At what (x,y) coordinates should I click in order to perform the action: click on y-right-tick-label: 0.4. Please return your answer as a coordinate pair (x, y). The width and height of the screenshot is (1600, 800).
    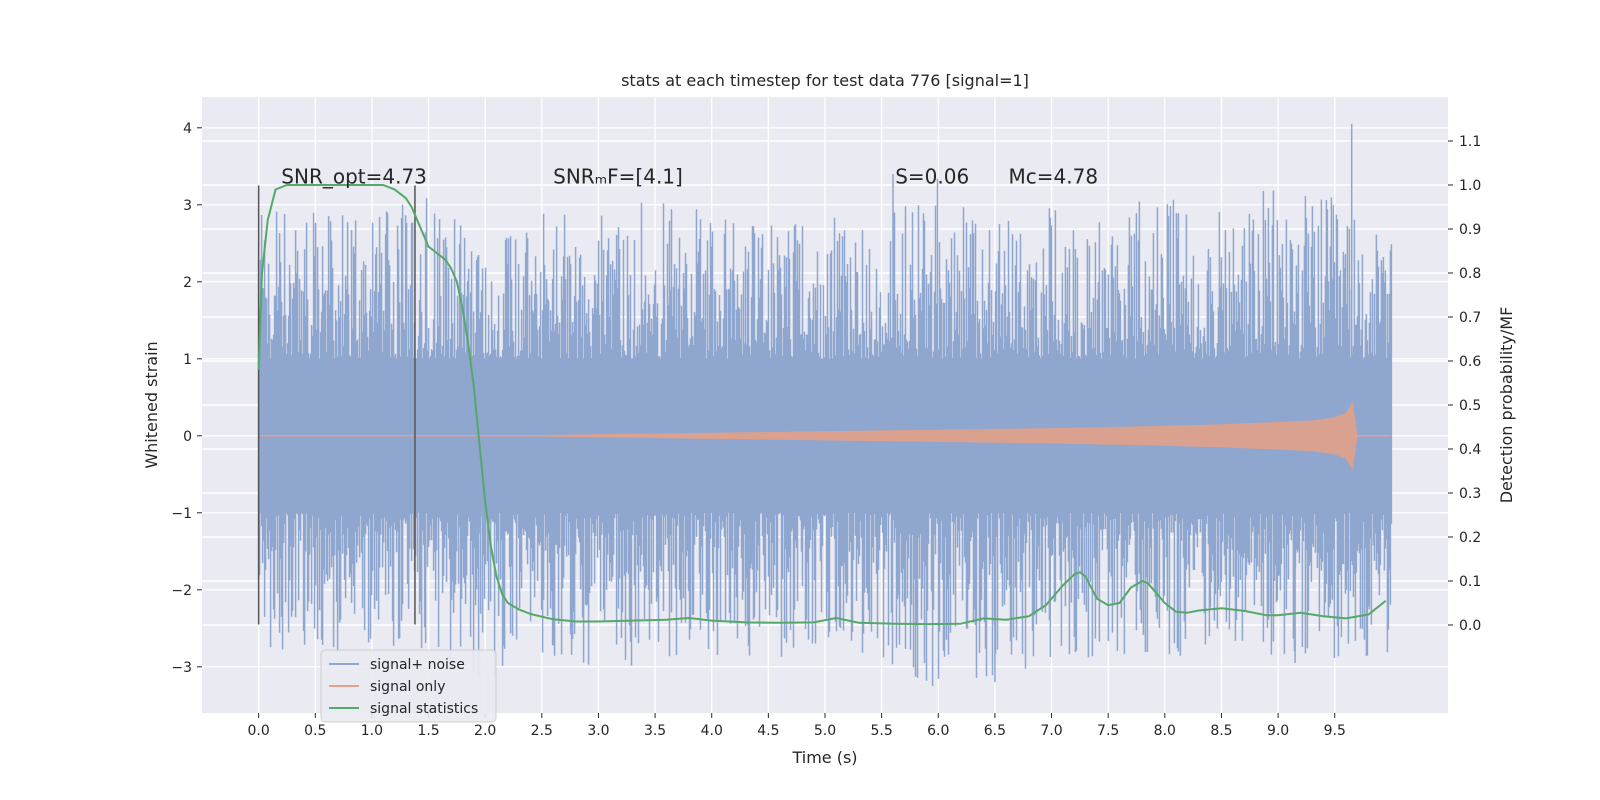
    Looking at the image, I should click on (1470, 450).